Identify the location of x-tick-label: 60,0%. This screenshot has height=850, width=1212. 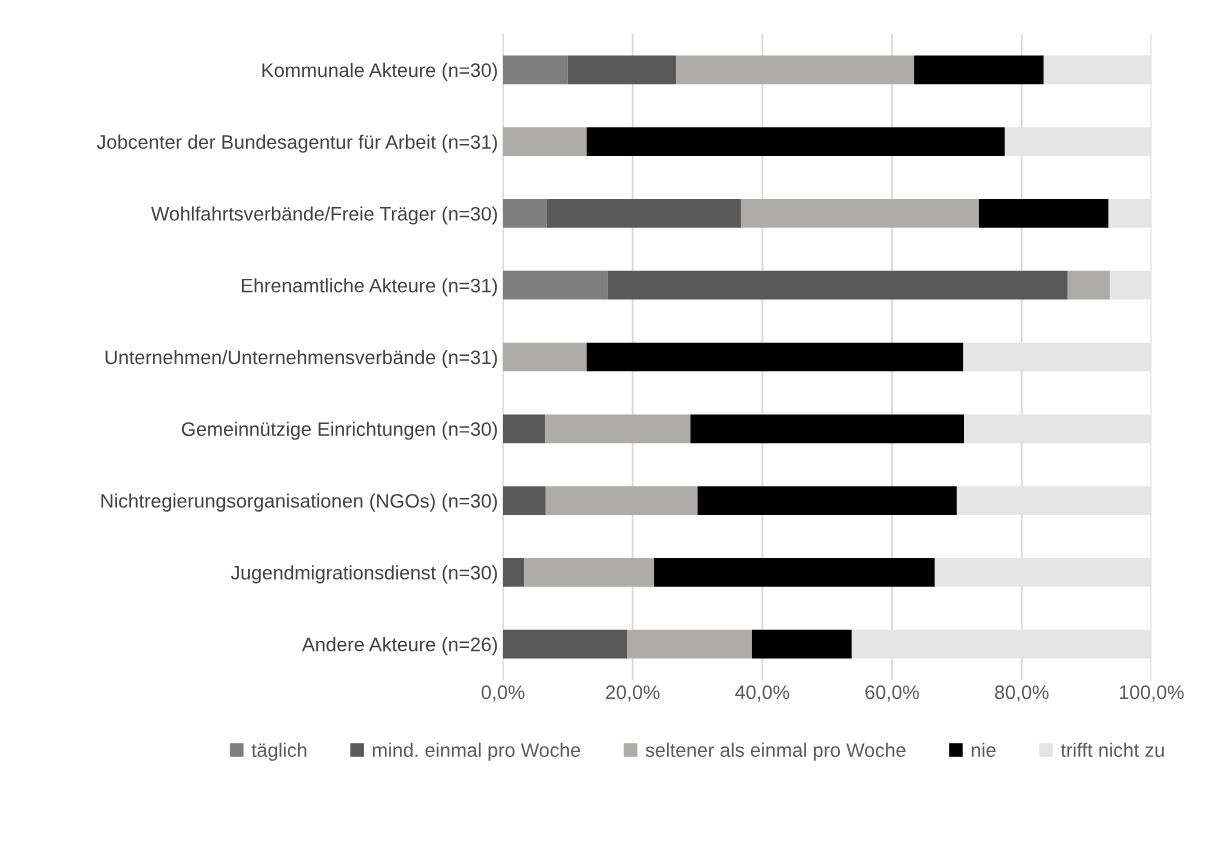
(892, 693).